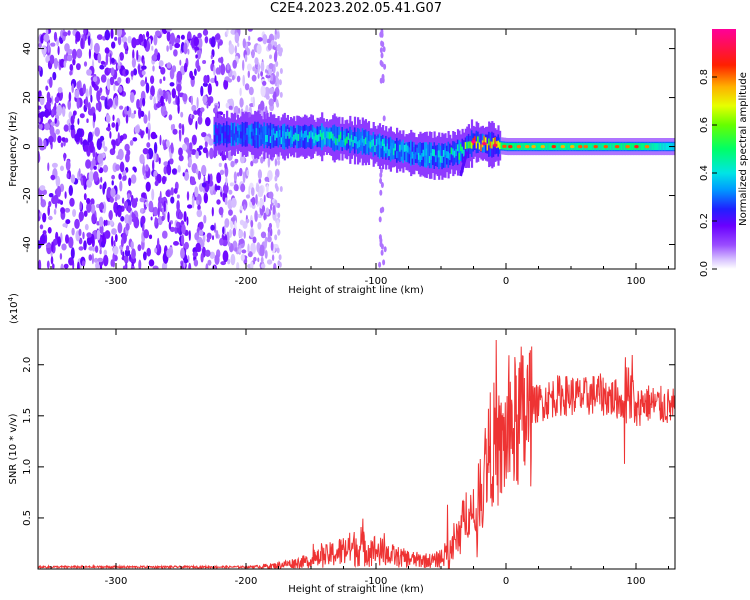  Describe the element at coordinates (635, 281) in the screenshot. I see `x-tick-label: 100` at that location.